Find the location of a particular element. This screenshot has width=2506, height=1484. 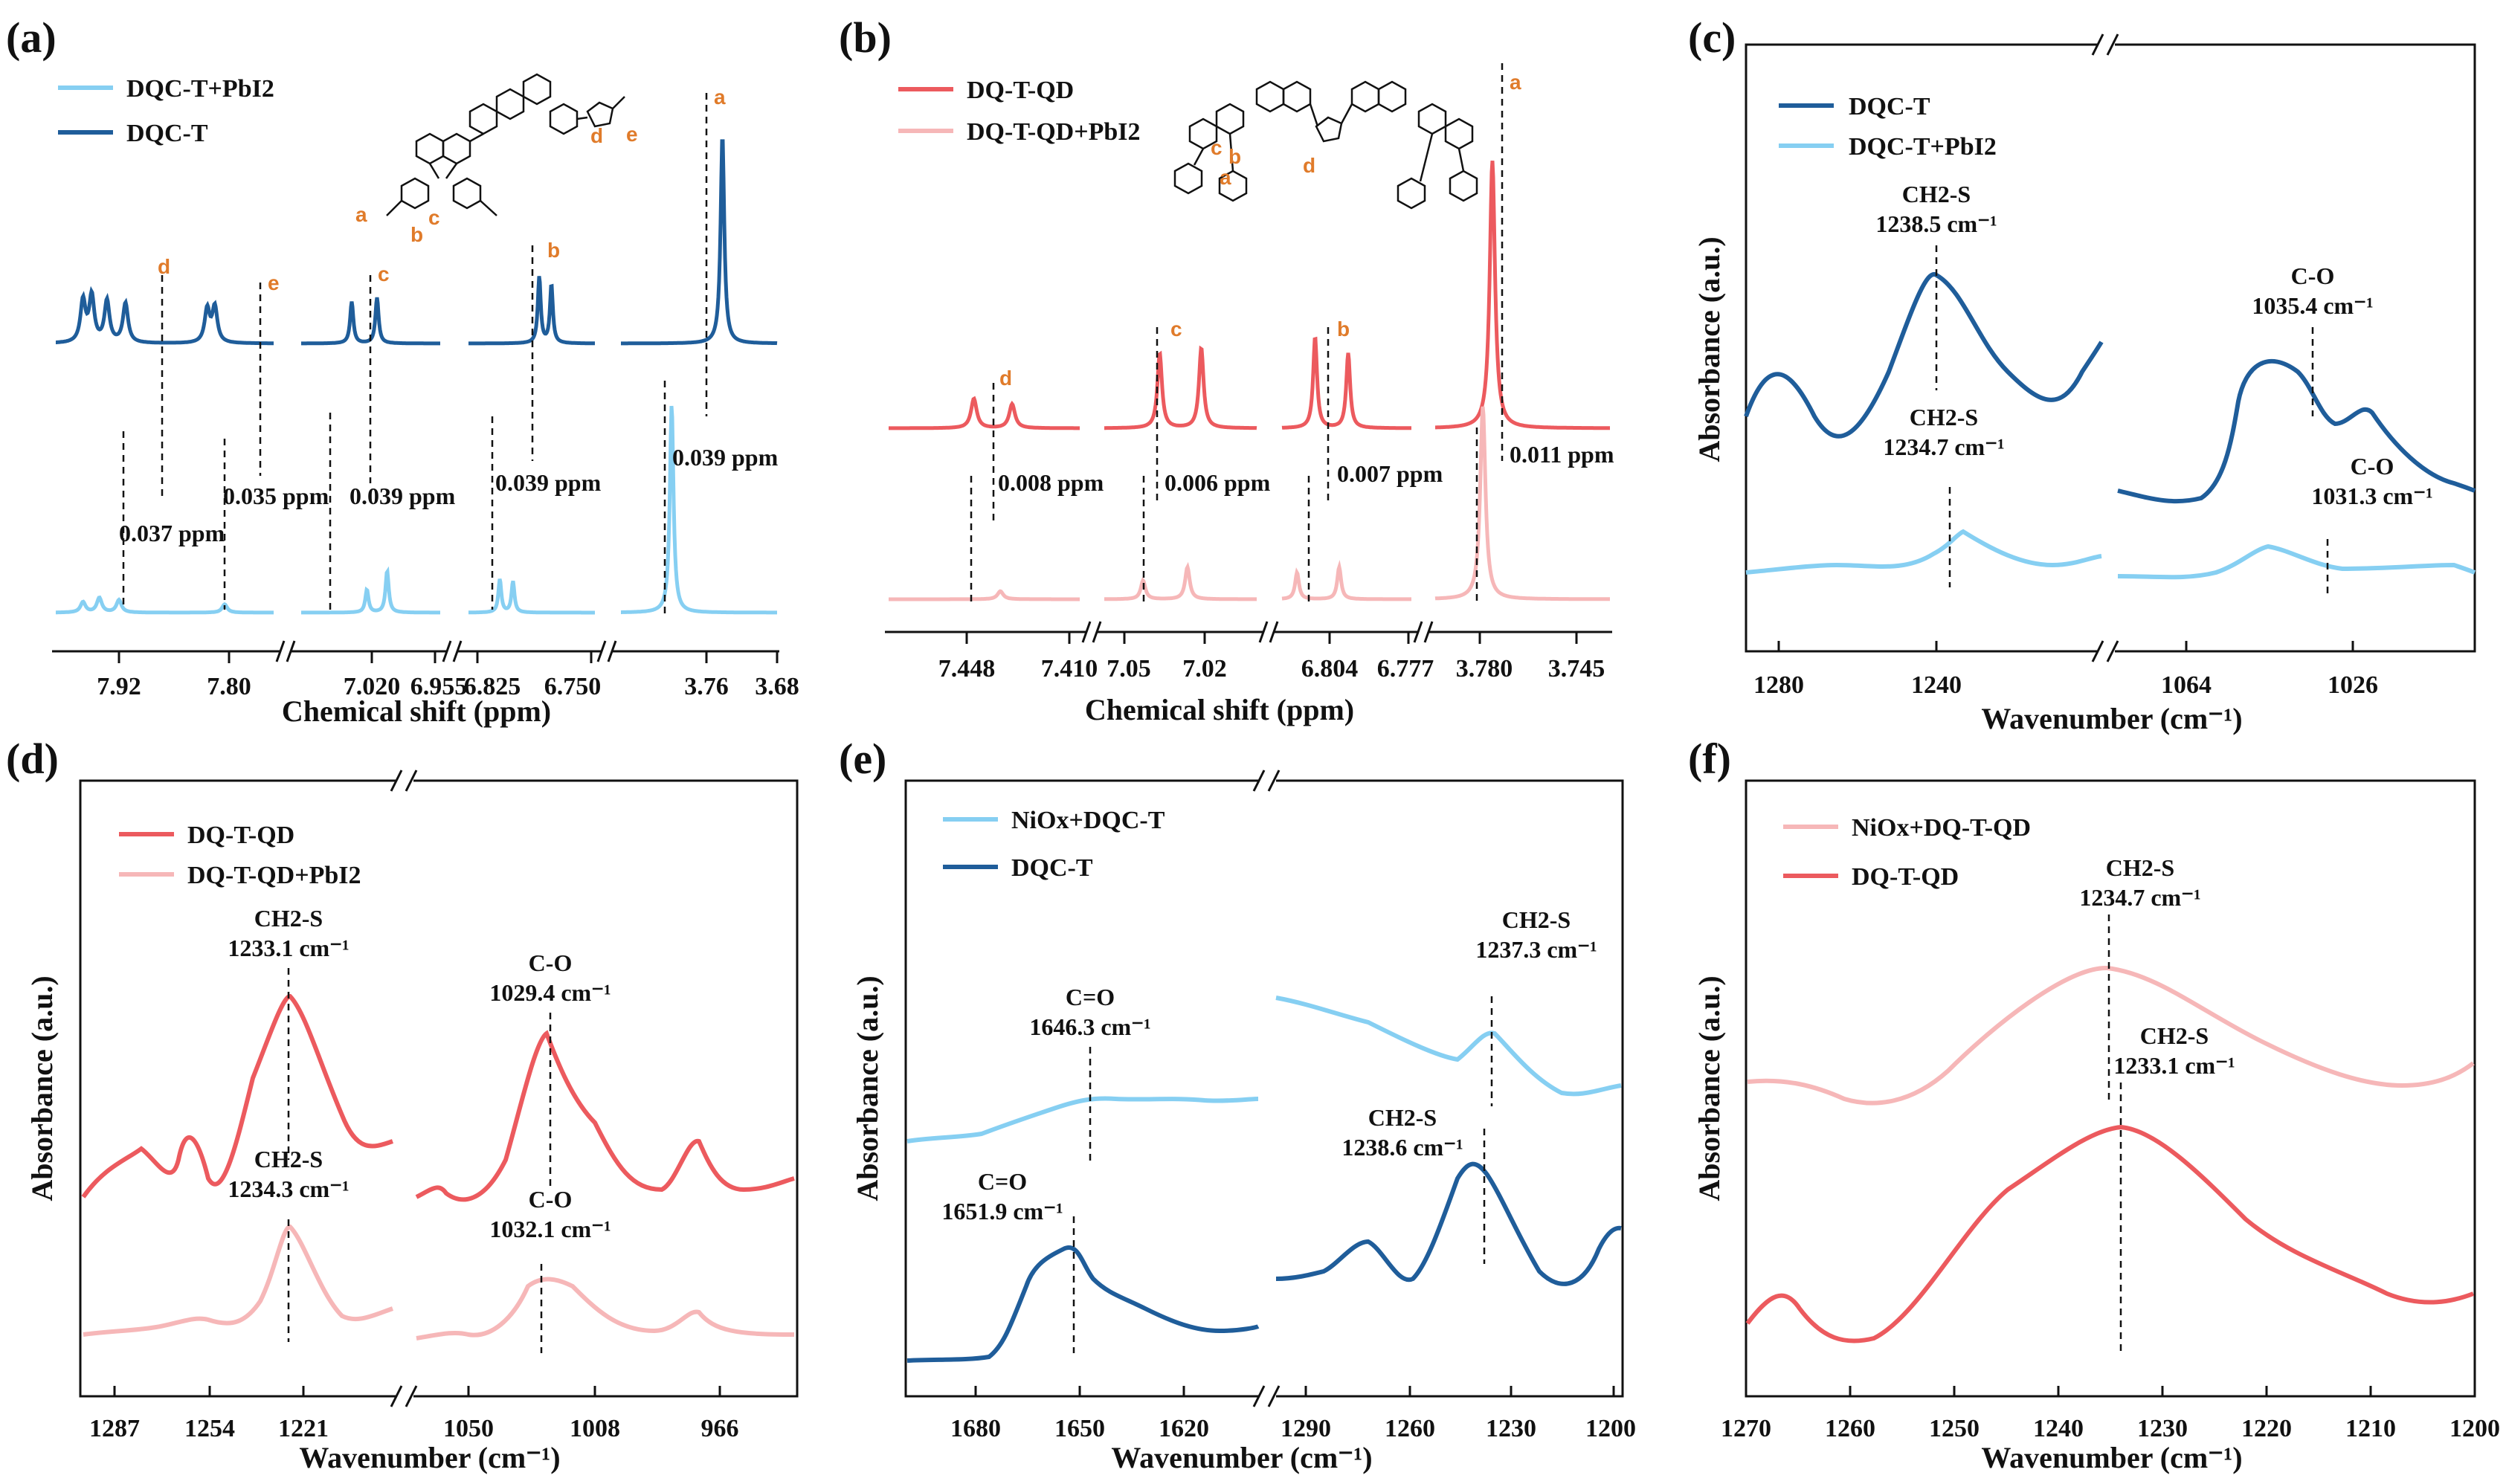

x-axis-title-a: Chemical shift (ppm) is located at coordinates (416, 711).